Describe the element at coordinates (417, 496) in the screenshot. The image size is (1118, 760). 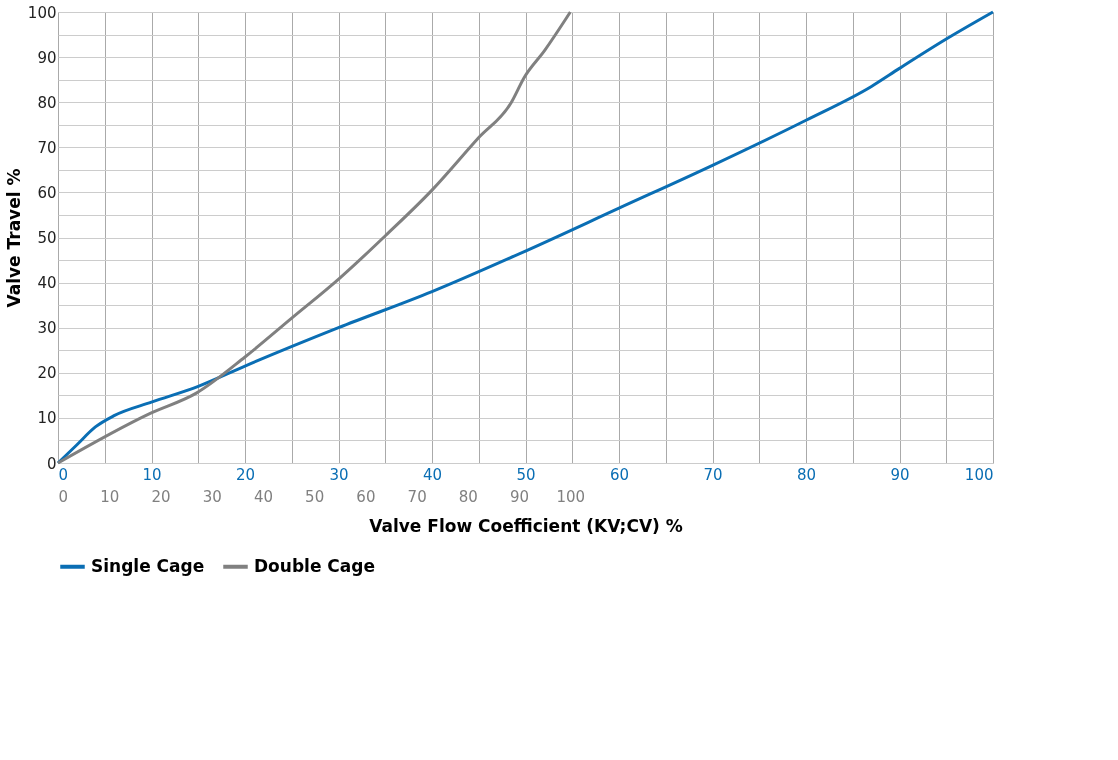
I see `x2-tick-label: 70` at that location.